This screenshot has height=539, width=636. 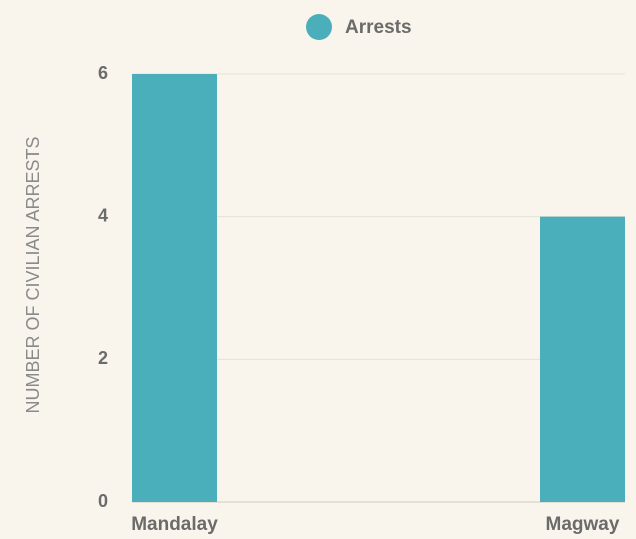 What do you see at coordinates (174, 524) in the screenshot?
I see `x-tick-label: Mandalay` at bounding box center [174, 524].